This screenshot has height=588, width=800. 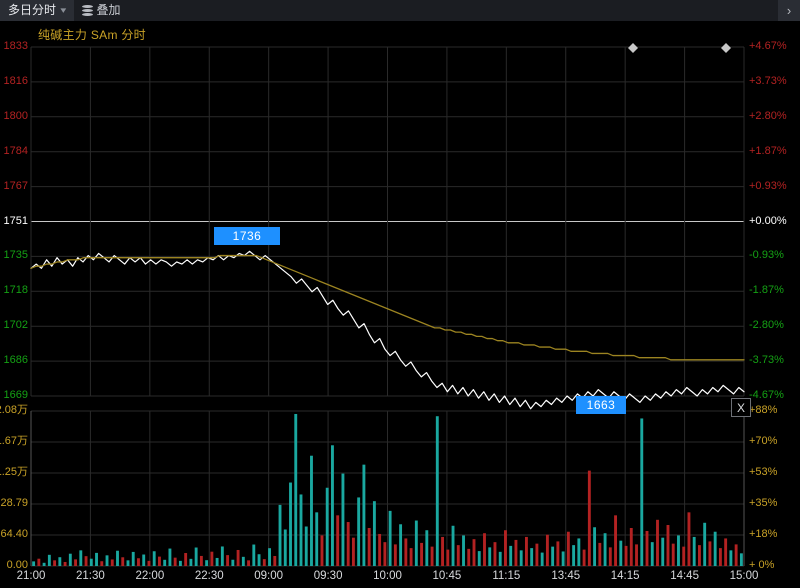 I want to click on axis-tick-label: 1735, so click(x=15, y=255).